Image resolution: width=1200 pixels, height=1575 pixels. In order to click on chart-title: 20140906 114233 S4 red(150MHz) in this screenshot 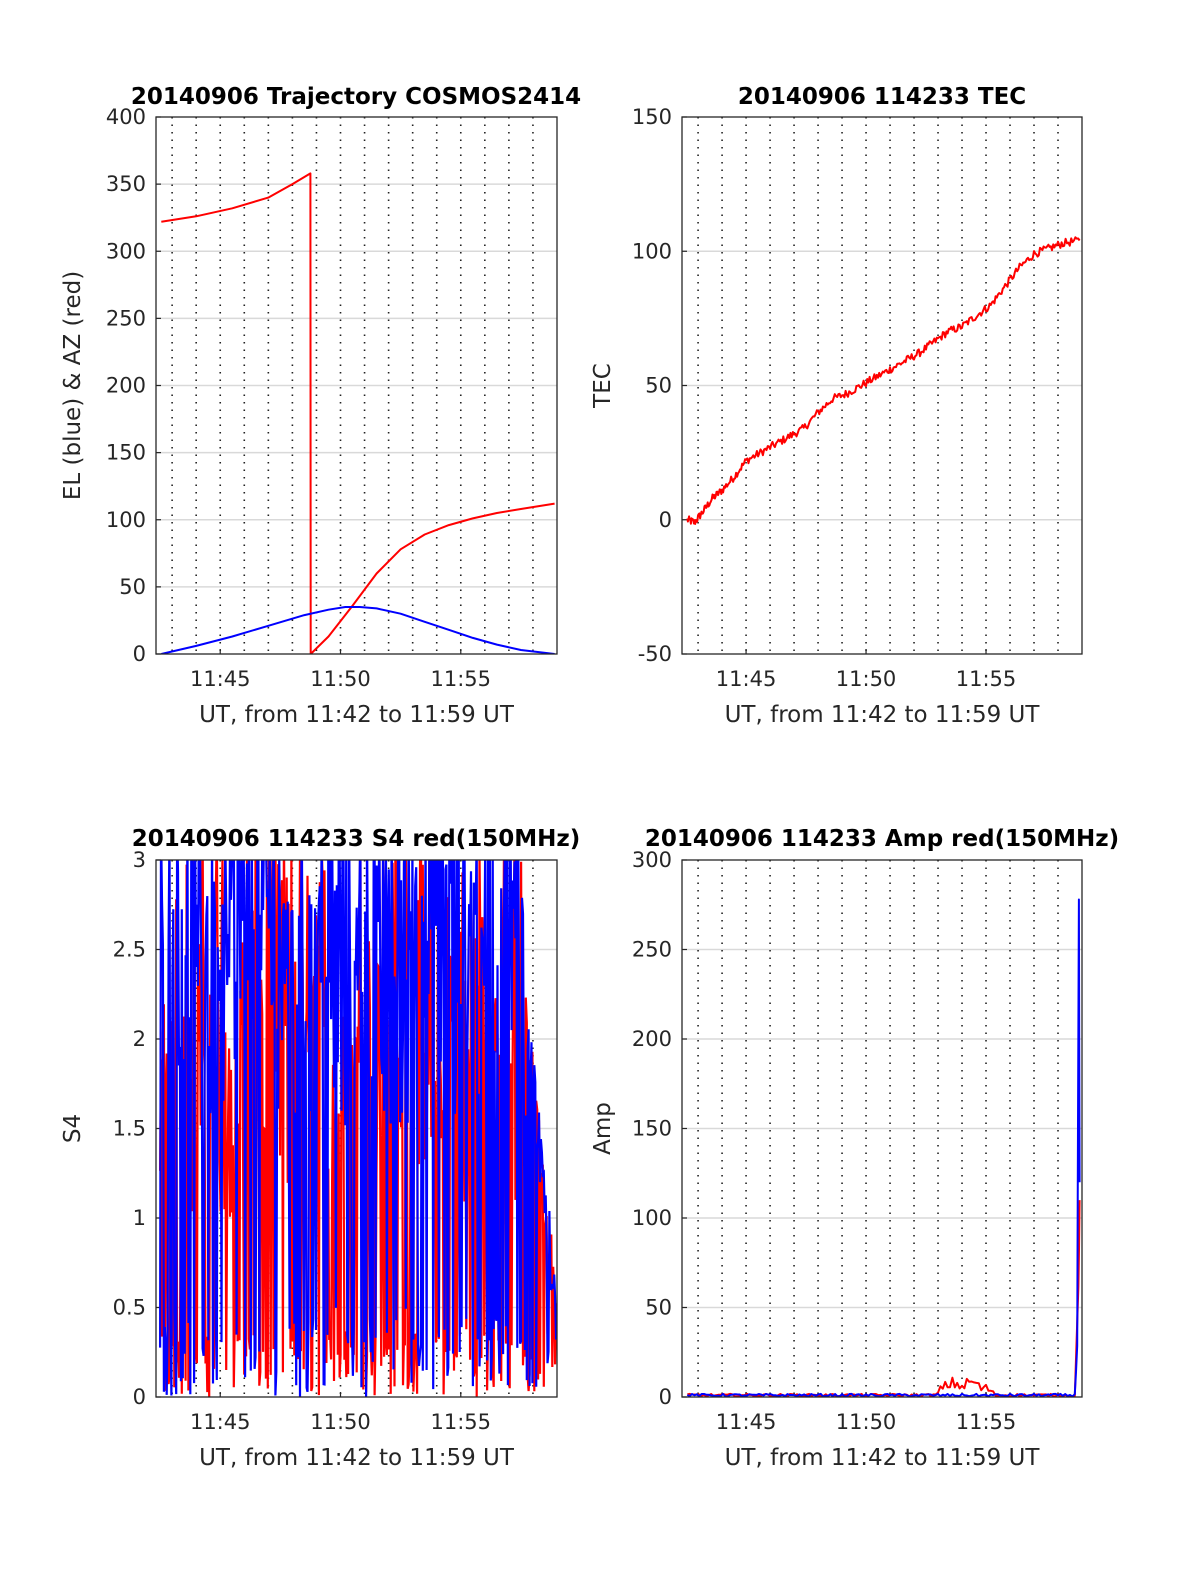, I will do `click(356, 839)`.